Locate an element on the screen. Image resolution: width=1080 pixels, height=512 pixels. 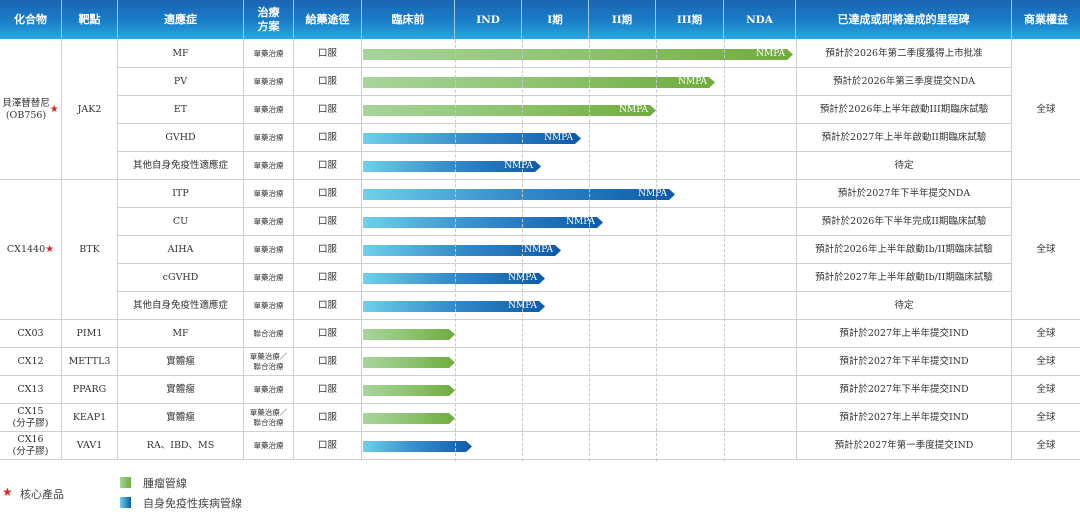
compound-name: CX13 is located at coordinates (30, 389).